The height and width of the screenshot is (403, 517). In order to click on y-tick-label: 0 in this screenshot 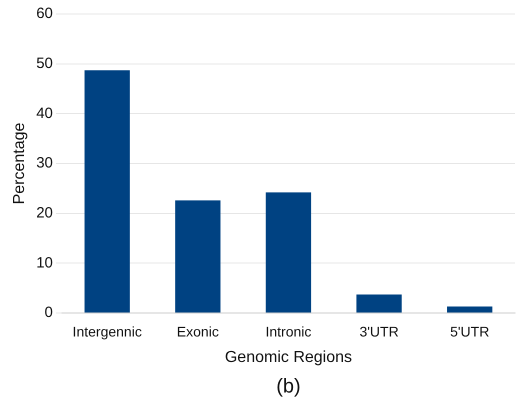, I will do `click(48, 313)`.